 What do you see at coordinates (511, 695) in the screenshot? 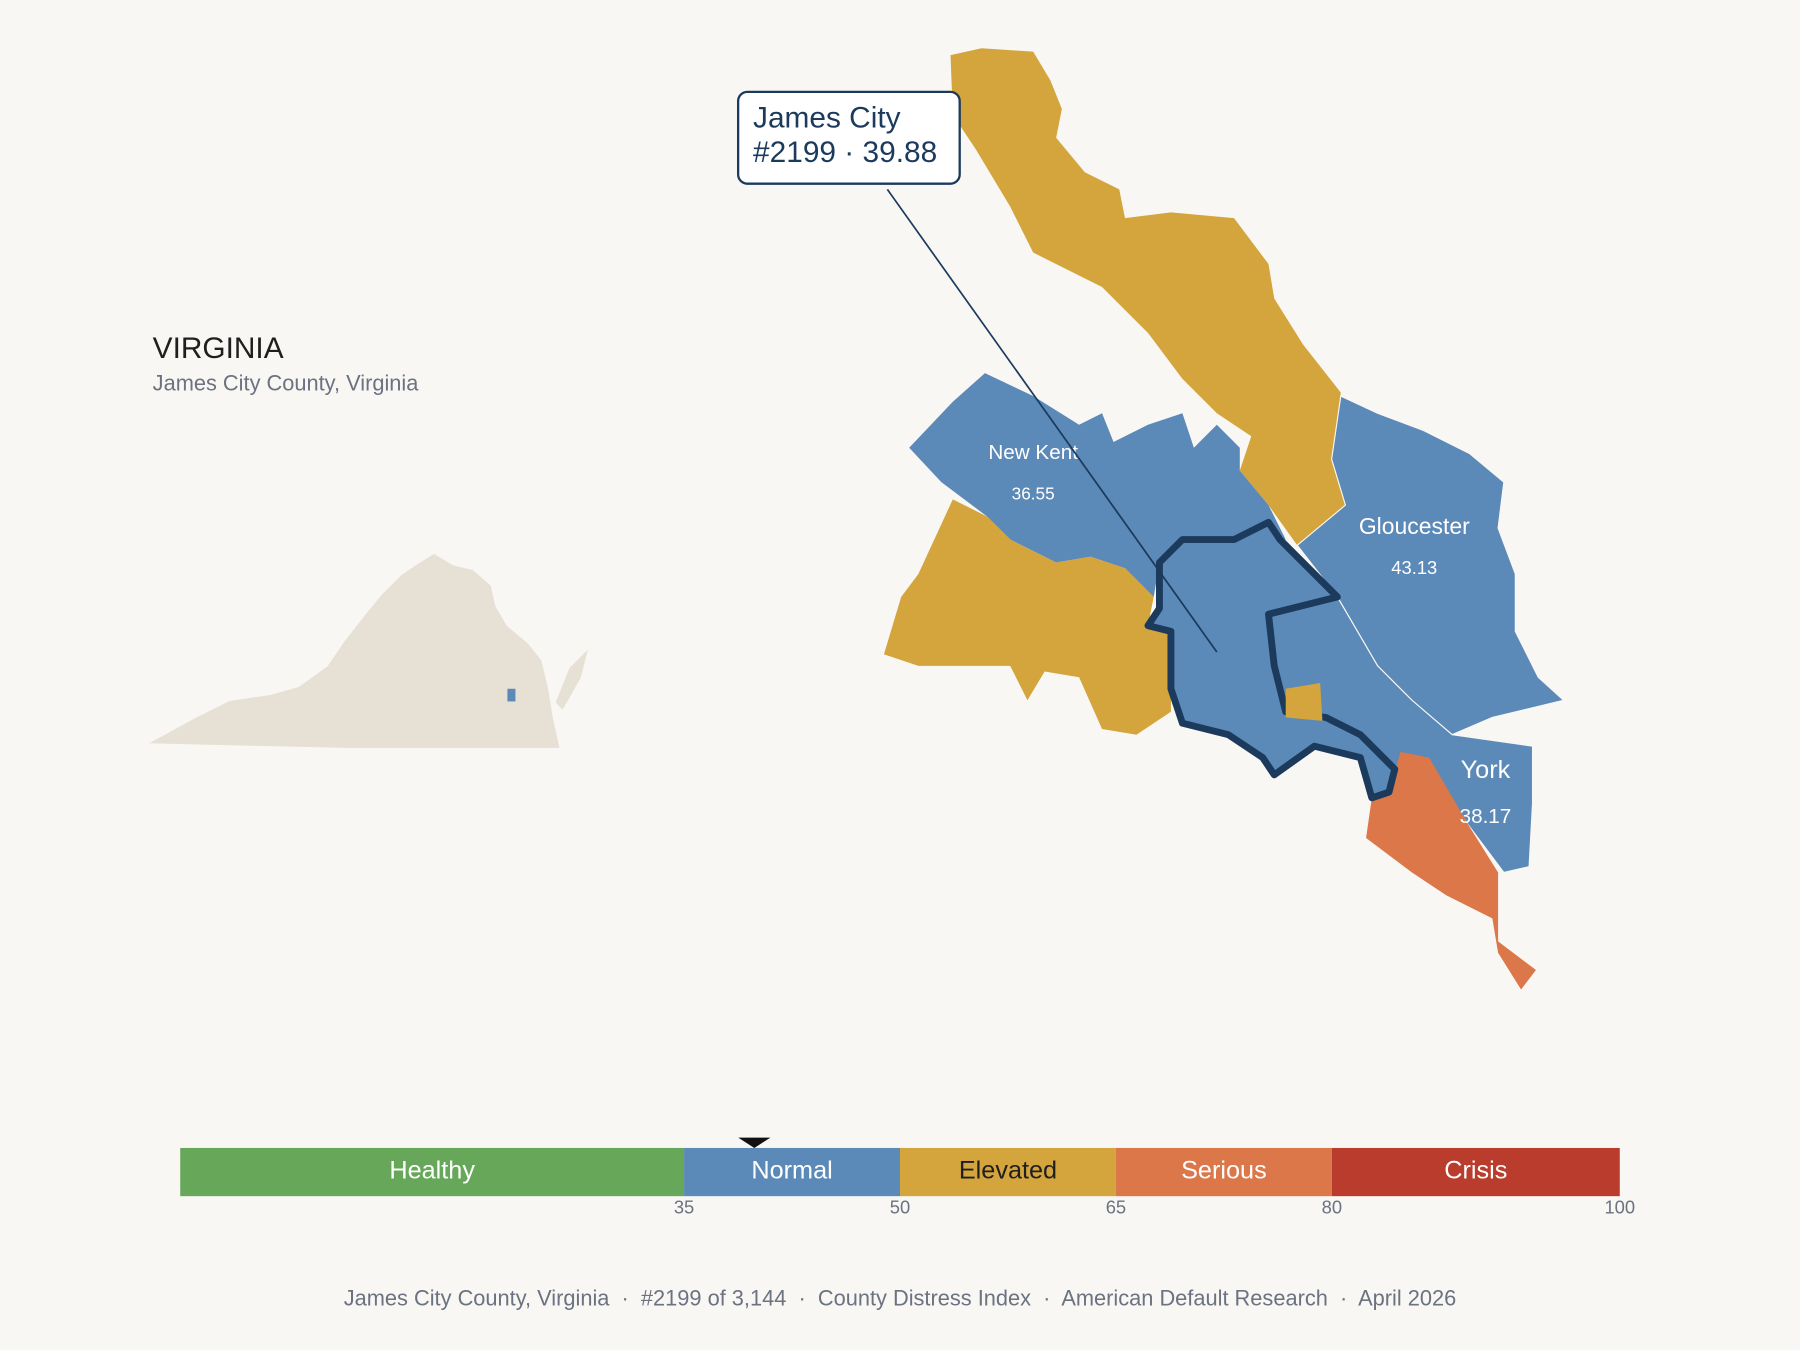
I see `county-highlight` at bounding box center [511, 695].